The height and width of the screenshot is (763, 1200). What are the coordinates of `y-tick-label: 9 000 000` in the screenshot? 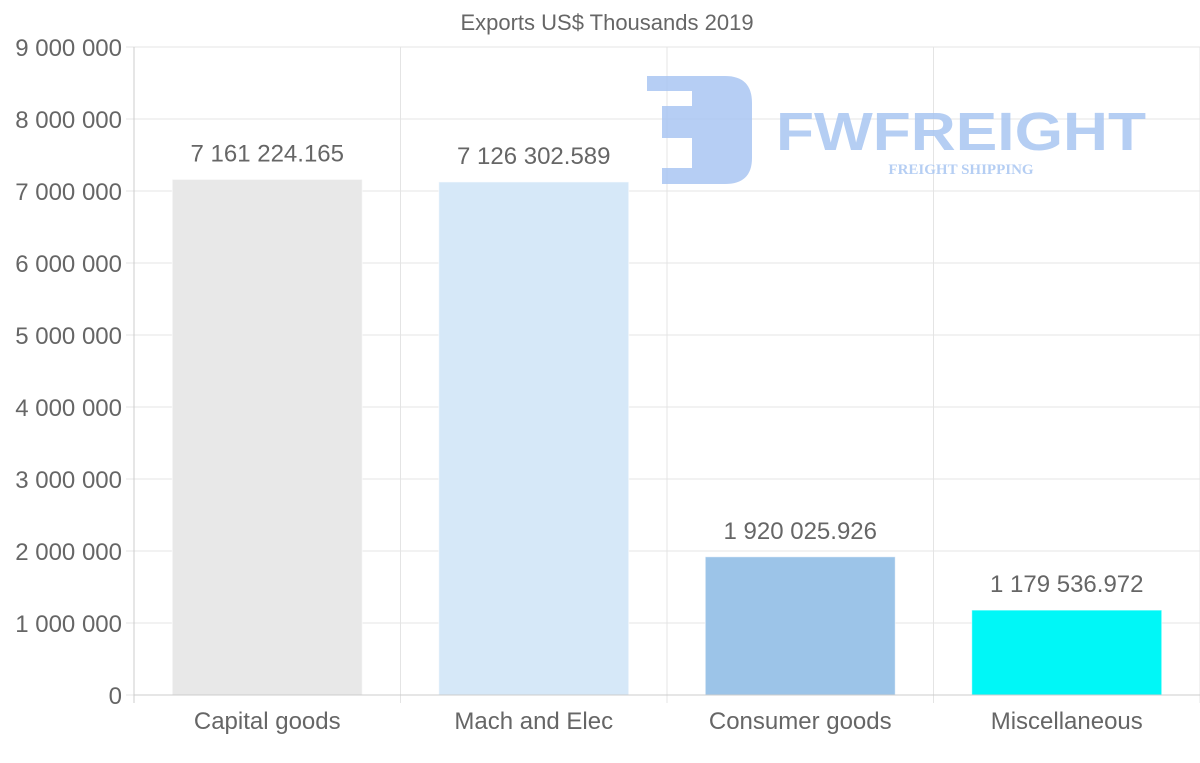 It's located at (68, 48).